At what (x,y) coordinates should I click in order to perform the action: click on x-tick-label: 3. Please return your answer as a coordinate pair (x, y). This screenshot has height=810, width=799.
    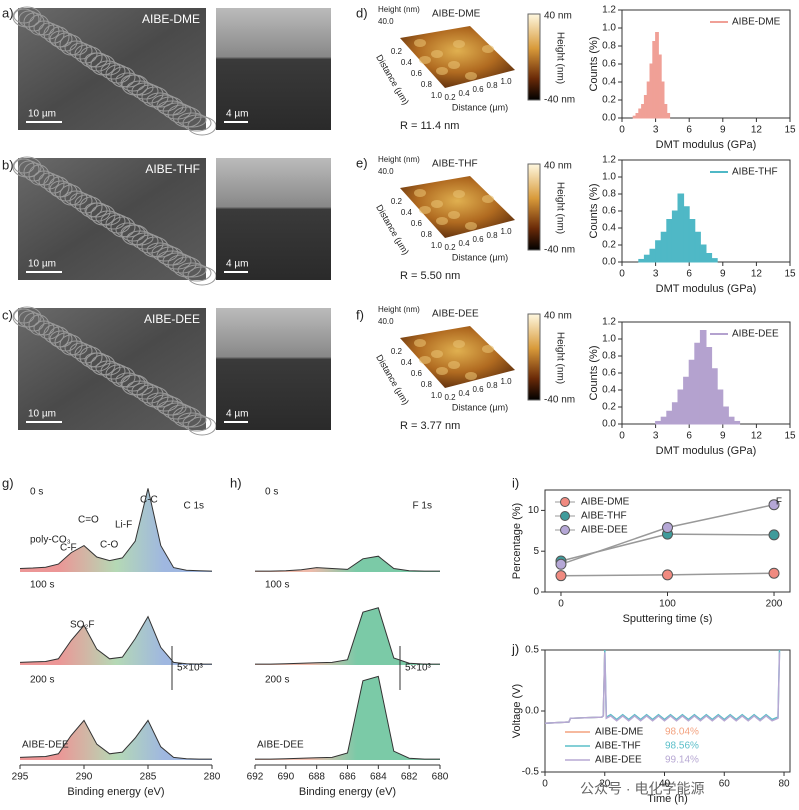
    Looking at the image, I should click on (656, 274).